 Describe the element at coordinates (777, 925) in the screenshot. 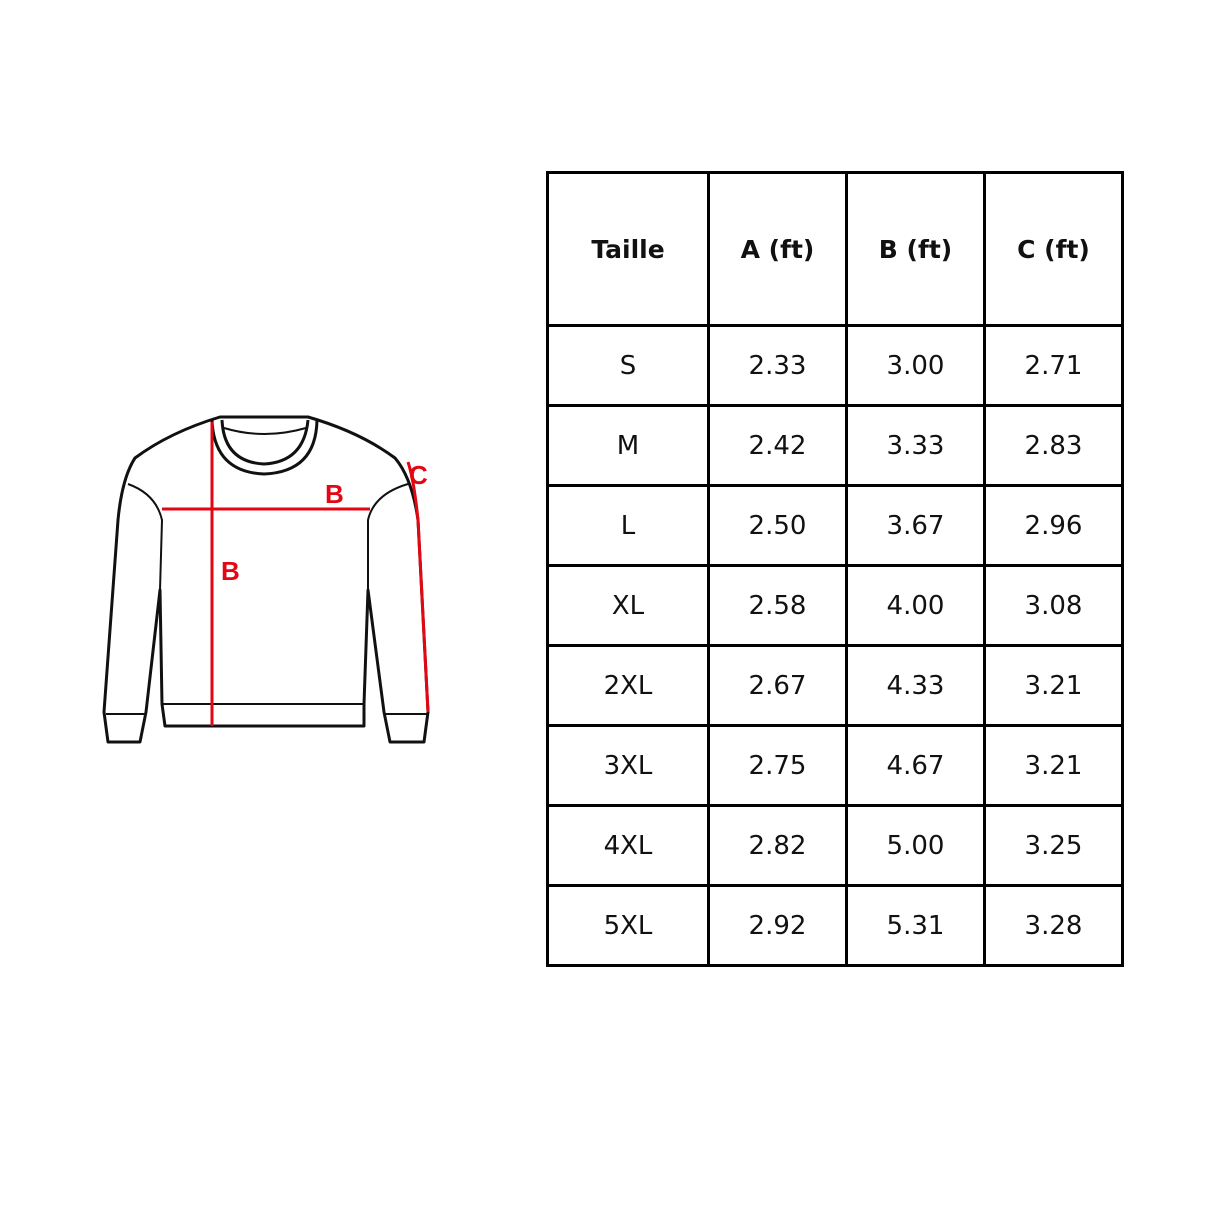

I see `measure-cell: 2.92` at that location.